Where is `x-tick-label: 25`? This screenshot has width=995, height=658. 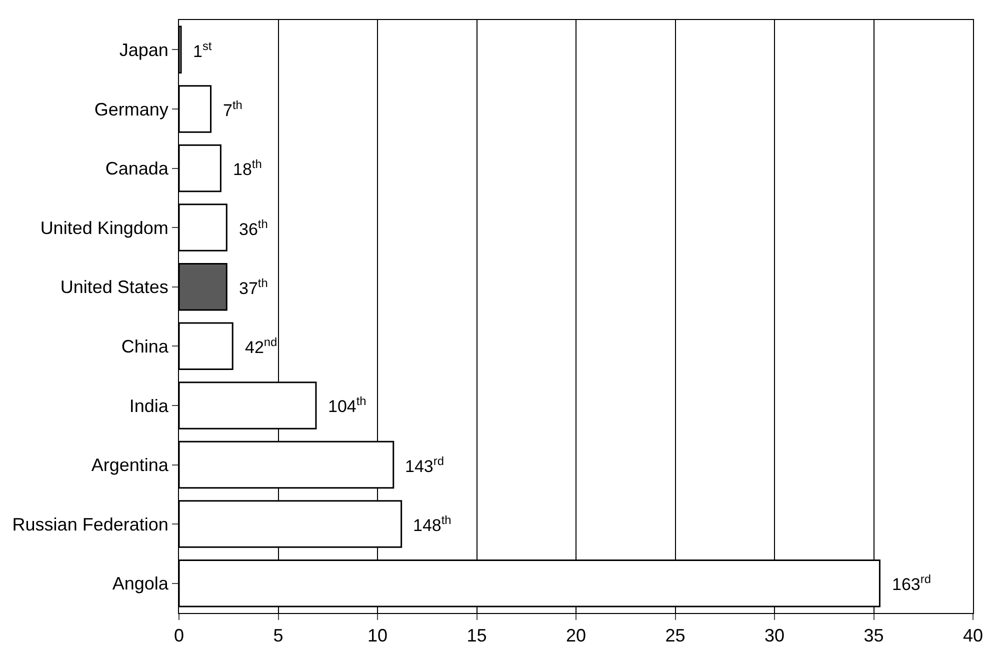 x-tick-label: 25 is located at coordinates (675, 636).